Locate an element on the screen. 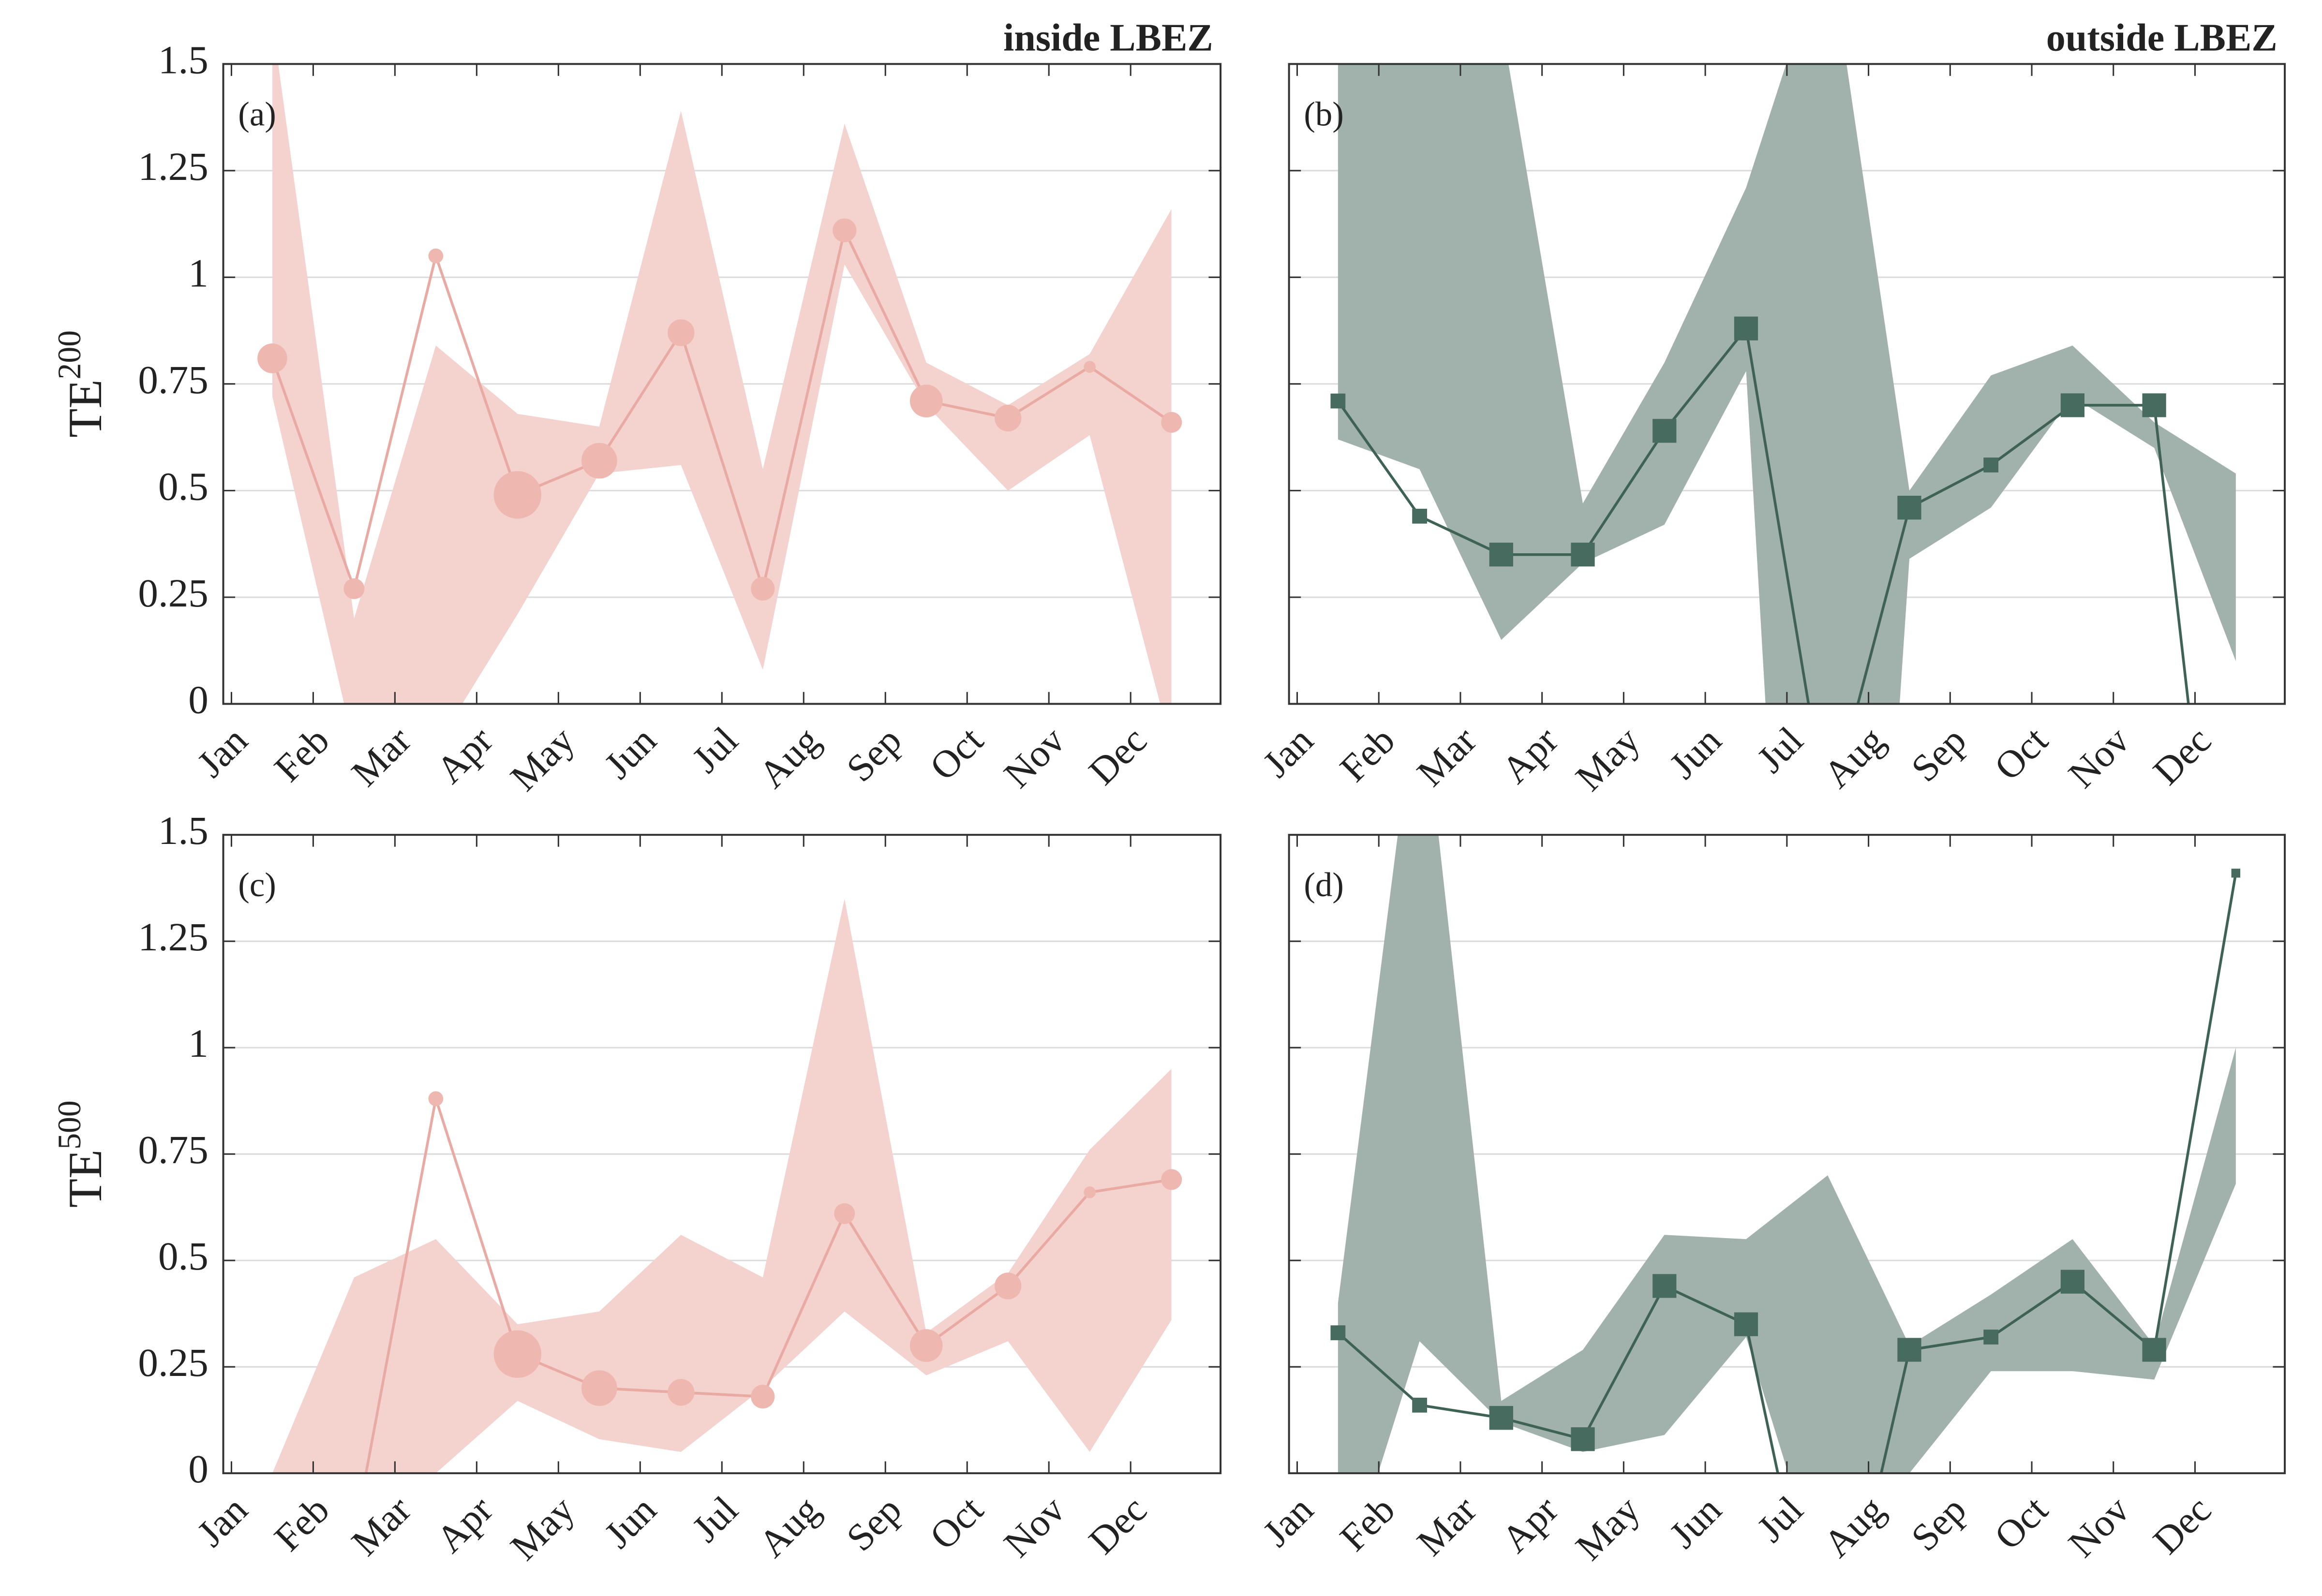  panel-label: (d) is located at coordinates (1324, 885).